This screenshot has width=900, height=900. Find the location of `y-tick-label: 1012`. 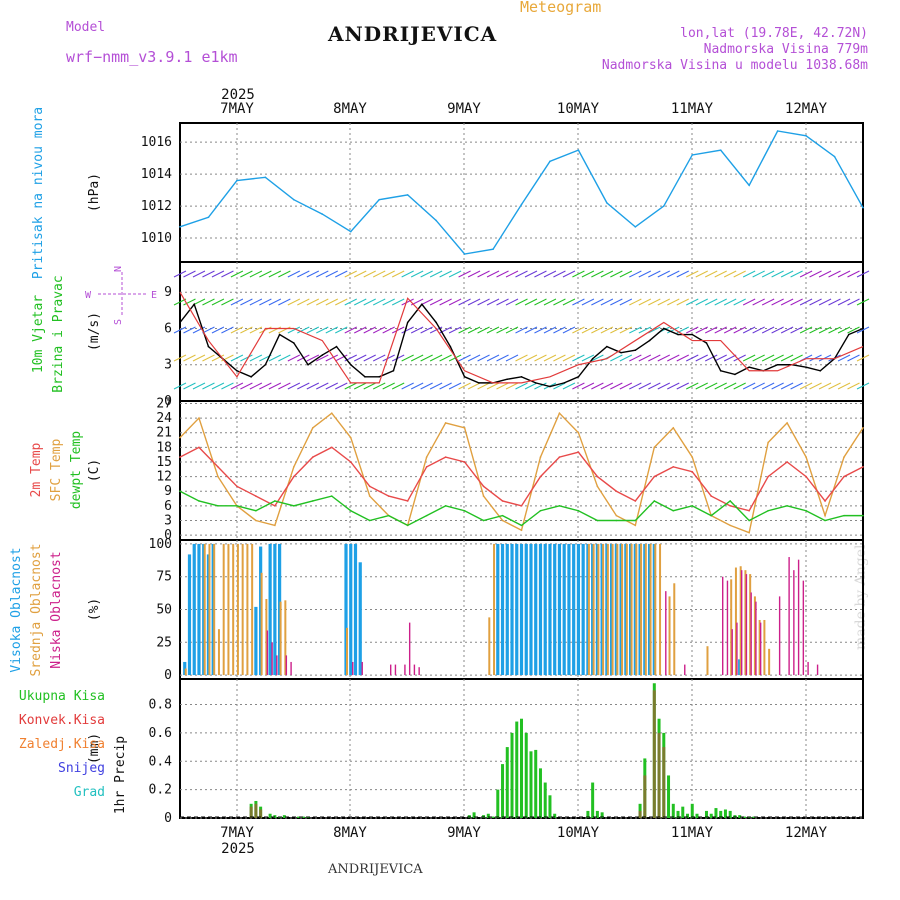

y-tick-label: 1012 is located at coordinates (156, 206).